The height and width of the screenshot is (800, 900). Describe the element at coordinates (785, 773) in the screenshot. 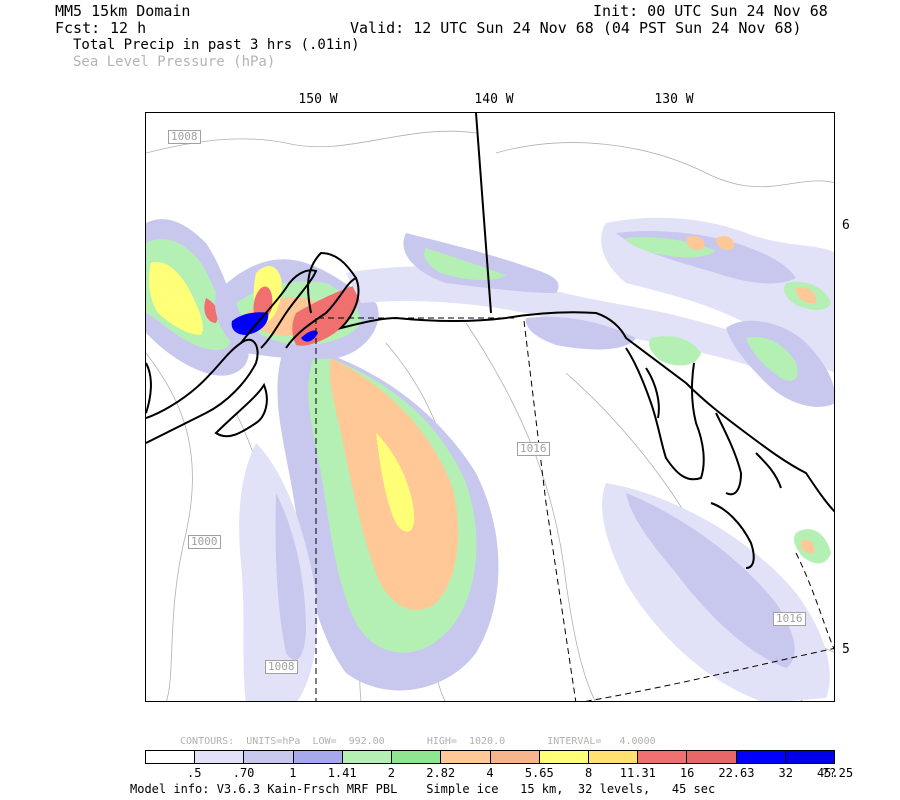

I see `colorbar-tick-label: 32` at that location.